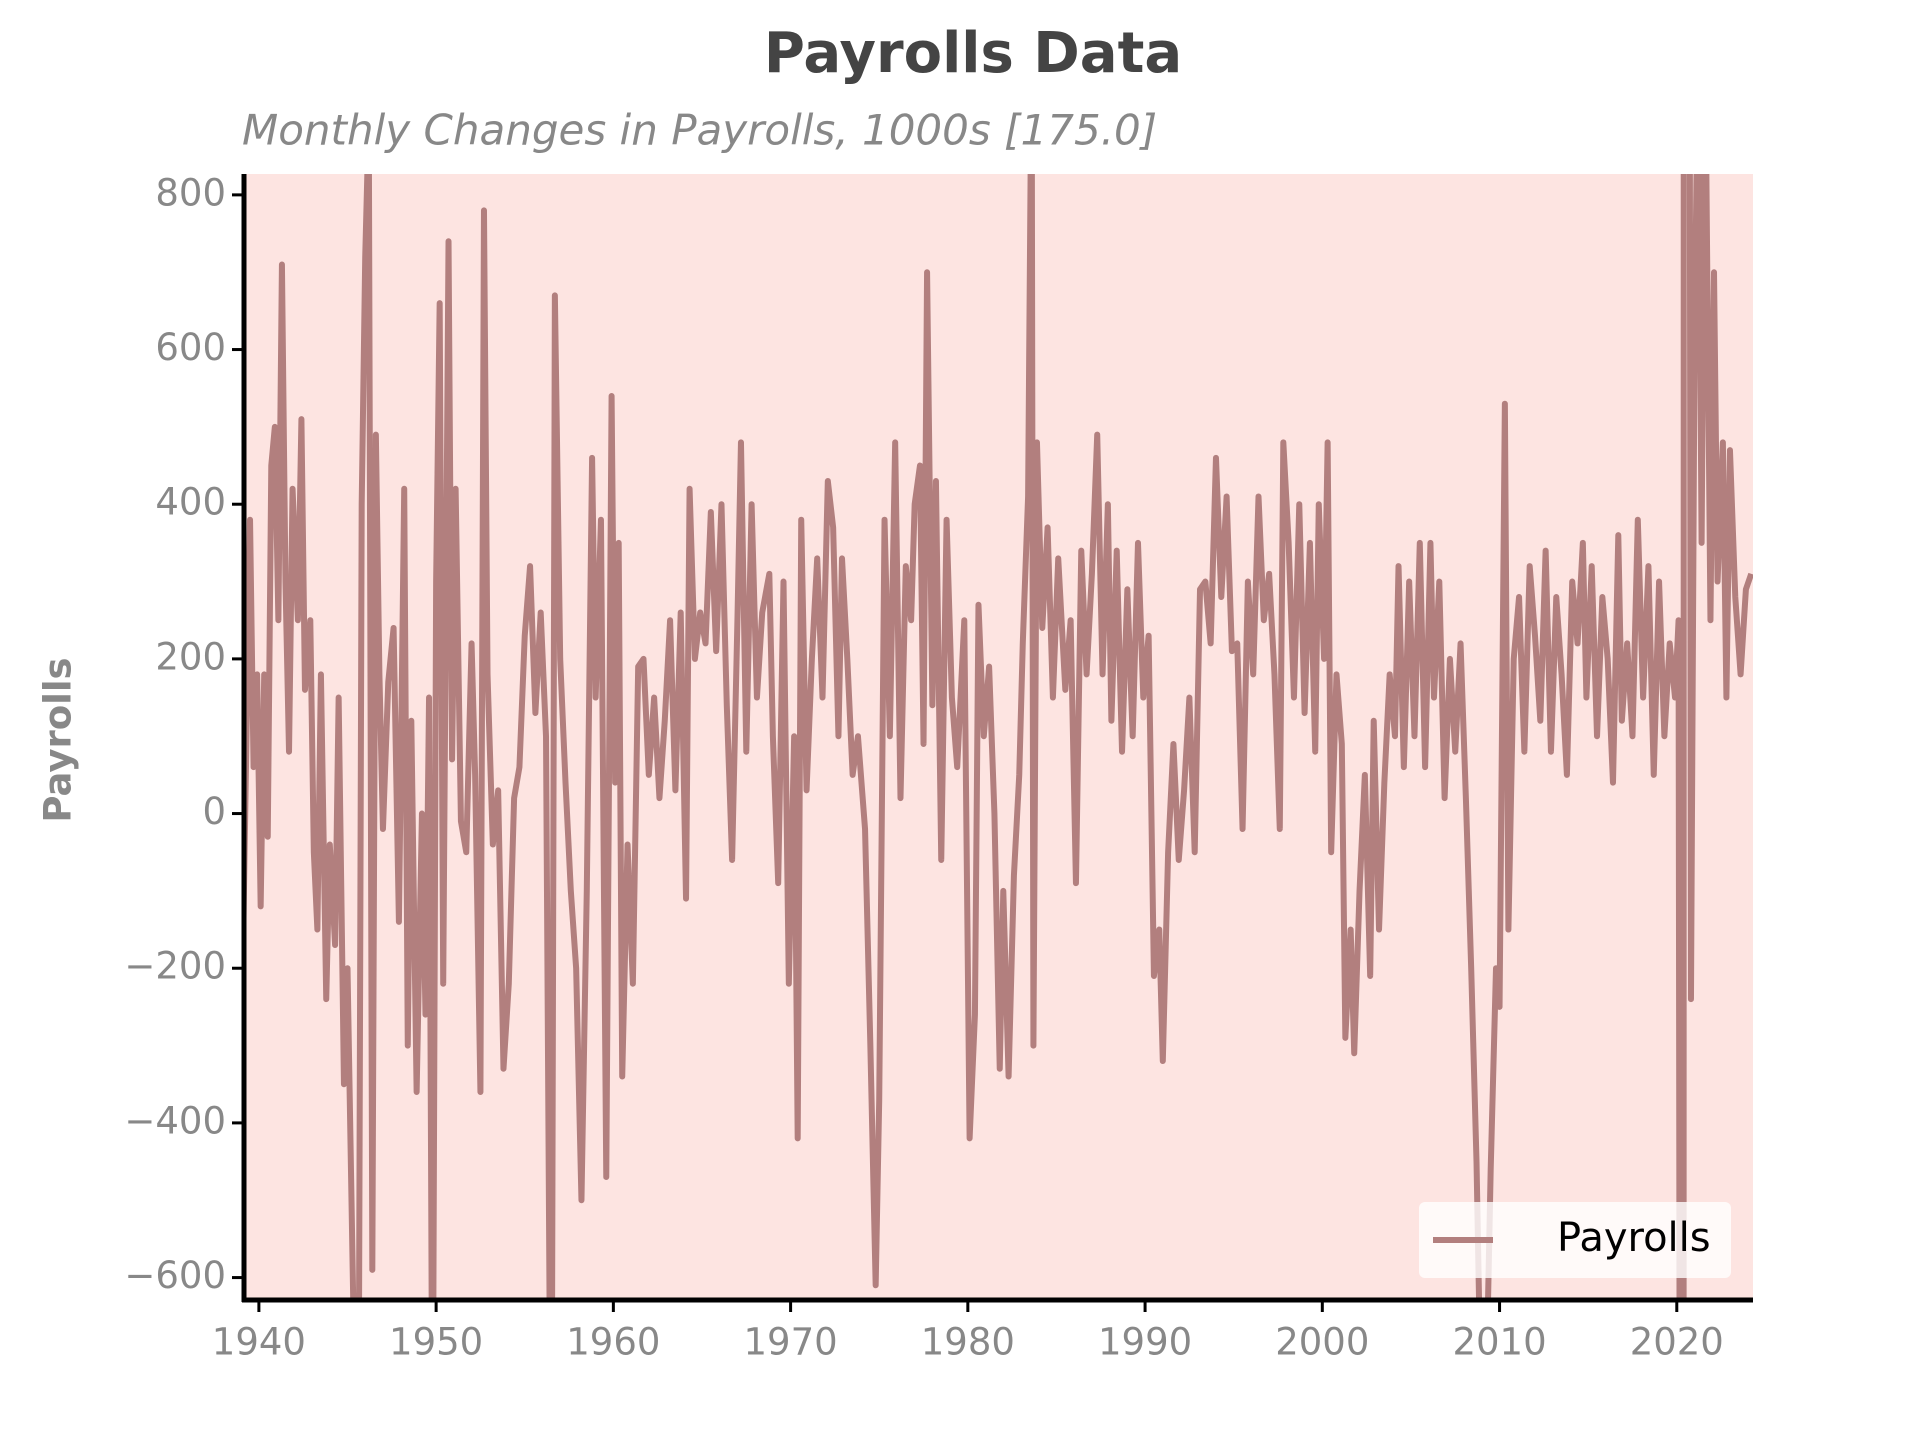 The image size is (1920, 1444). What do you see at coordinates (1499, 1342) in the screenshot?
I see `x-tick-label: 2010` at bounding box center [1499, 1342].